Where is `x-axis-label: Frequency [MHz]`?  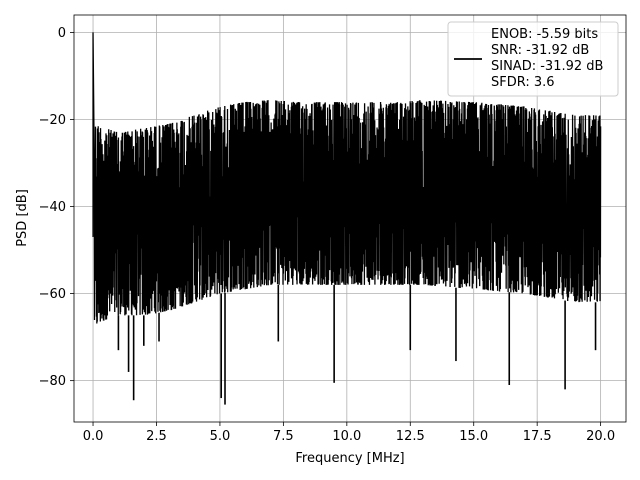 x-axis-label: Frequency [MHz] is located at coordinates (349, 458).